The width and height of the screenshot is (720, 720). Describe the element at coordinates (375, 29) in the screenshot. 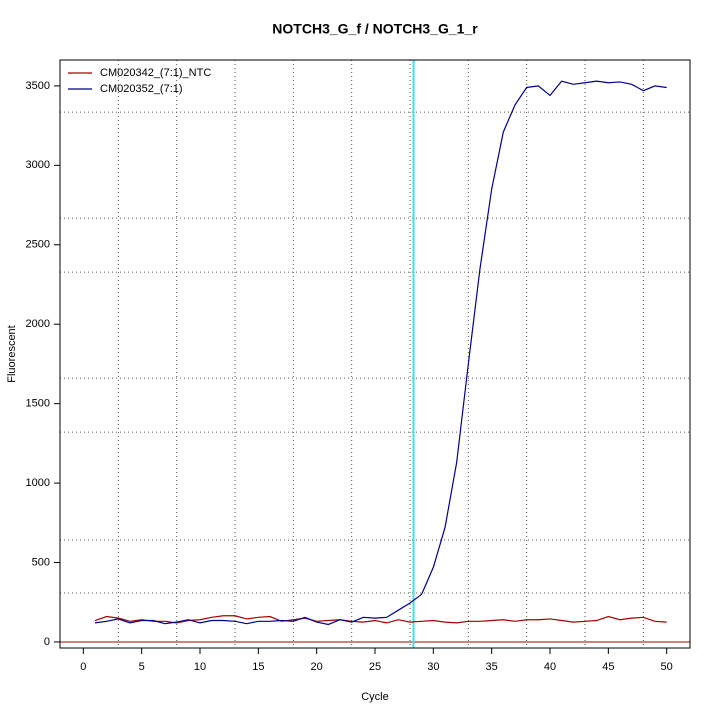

I see `chart-title: NOTCH3_G_f / NOTCH3_G_1_r` at that location.